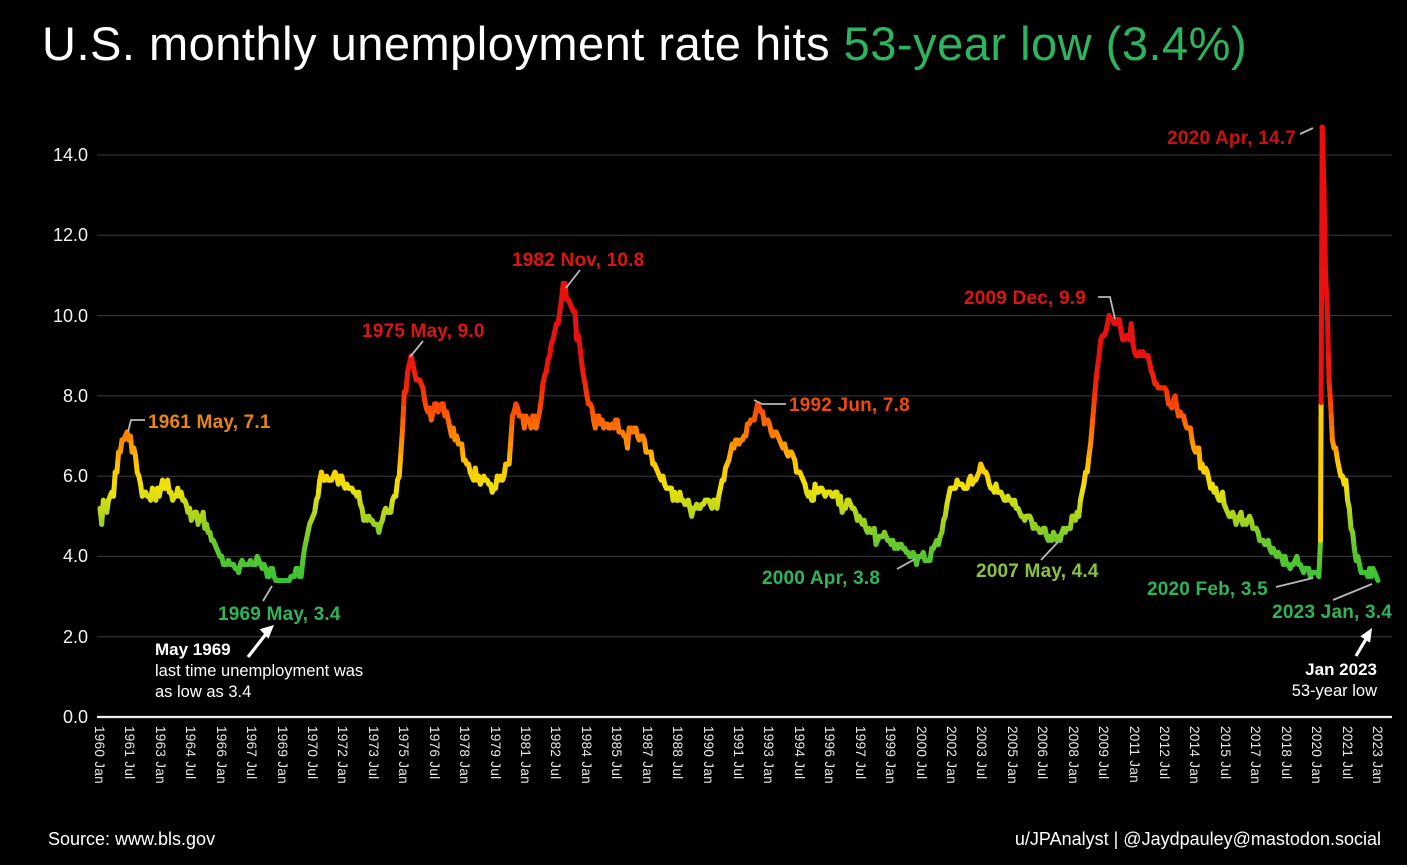 The width and height of the screenshot is (1407, 865). I want to click on x-tick-label-2011-Jan: 2011 Jan, so click(1134, 754).